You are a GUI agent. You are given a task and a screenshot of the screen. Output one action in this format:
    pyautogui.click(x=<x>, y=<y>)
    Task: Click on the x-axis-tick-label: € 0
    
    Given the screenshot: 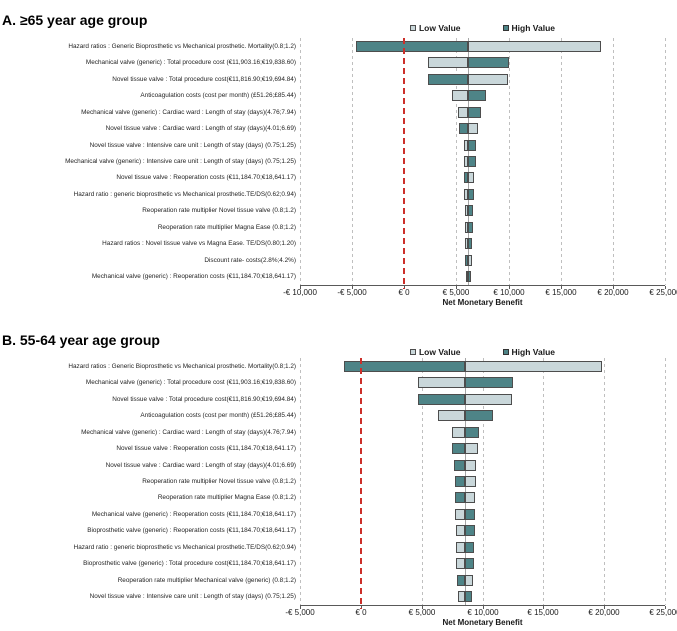 What is the action you would take?
    pyautogui.click(x=404, y=292)
    